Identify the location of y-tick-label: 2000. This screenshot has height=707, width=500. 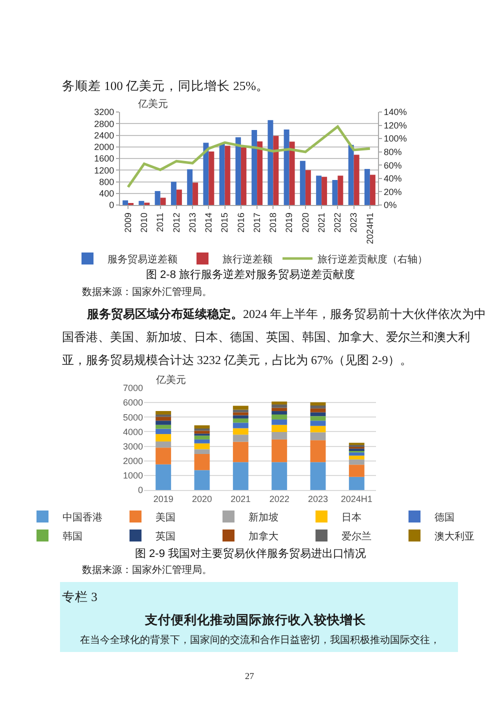
(104, 147).